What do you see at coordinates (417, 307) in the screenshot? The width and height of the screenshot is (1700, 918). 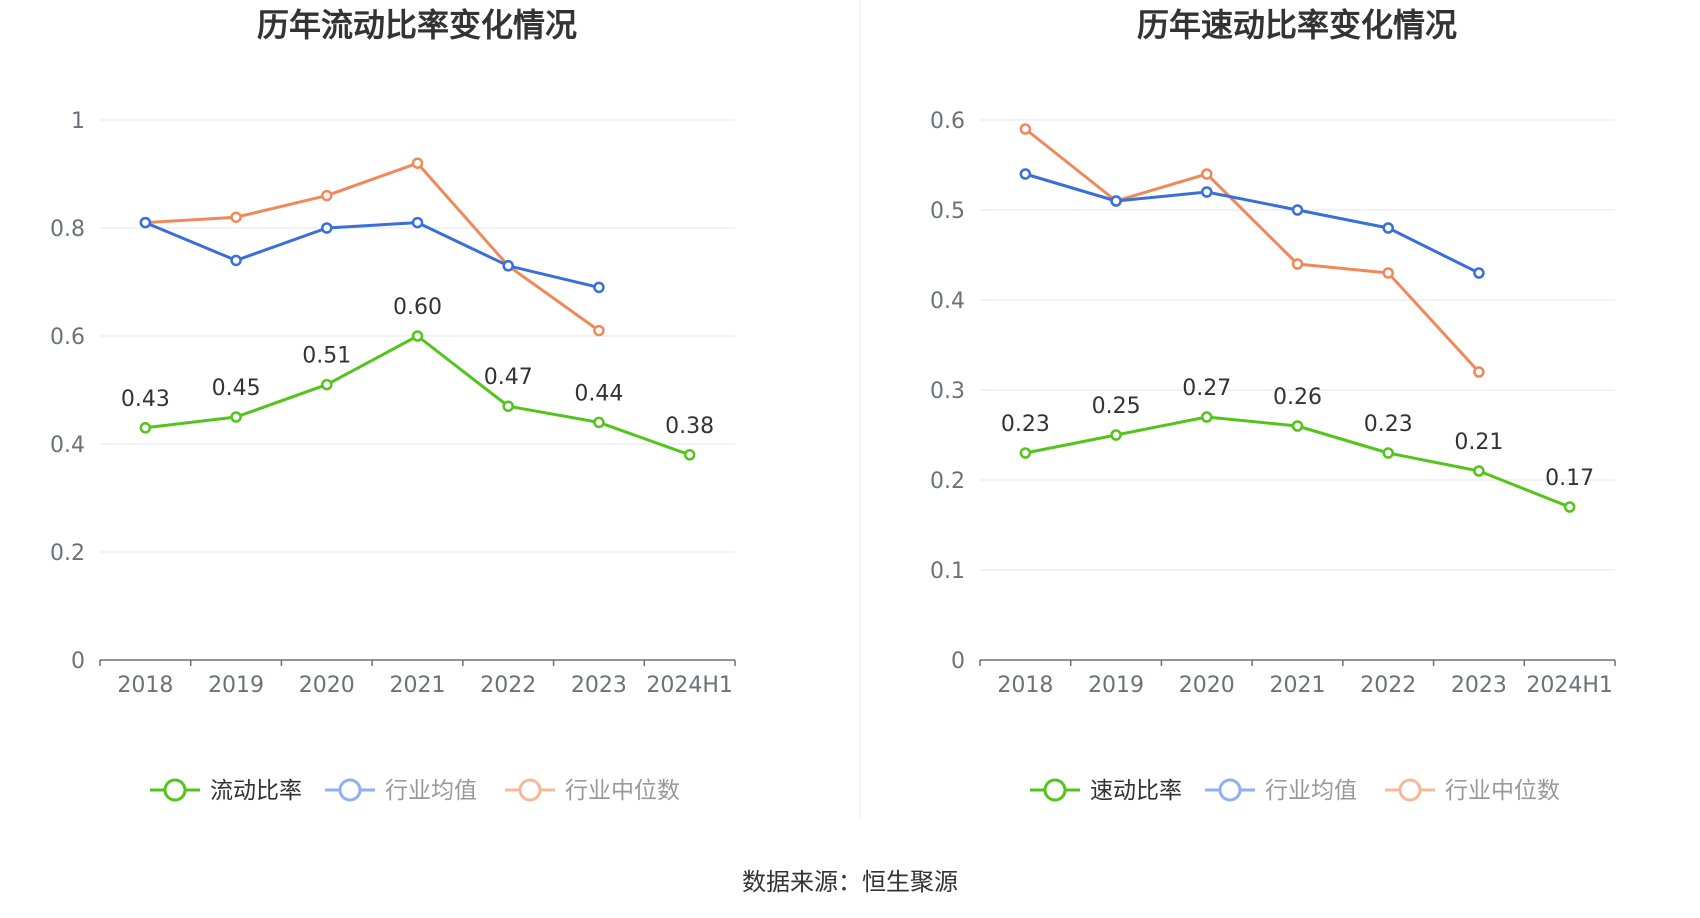 I see `data-label: 0.60` at bounding box center [417, 307].